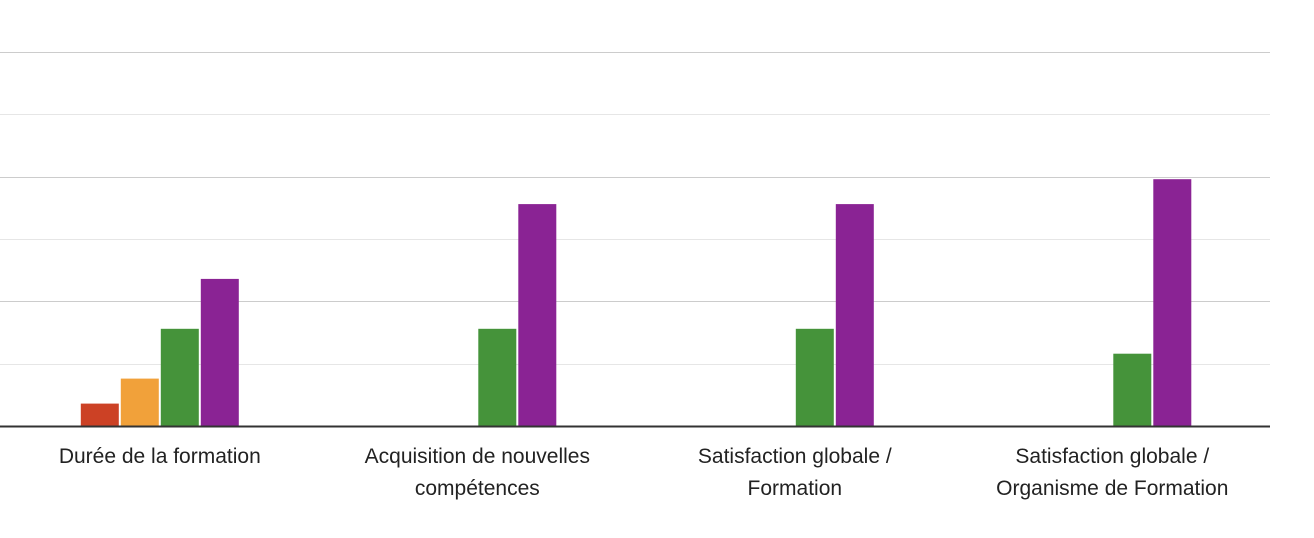 The image size is (1314, 538). What do you see at coordinates (477, 456) in the screenshot?
I see `x-tick-label: Acquisition de nouvelles` at bounding box center [477, 456].